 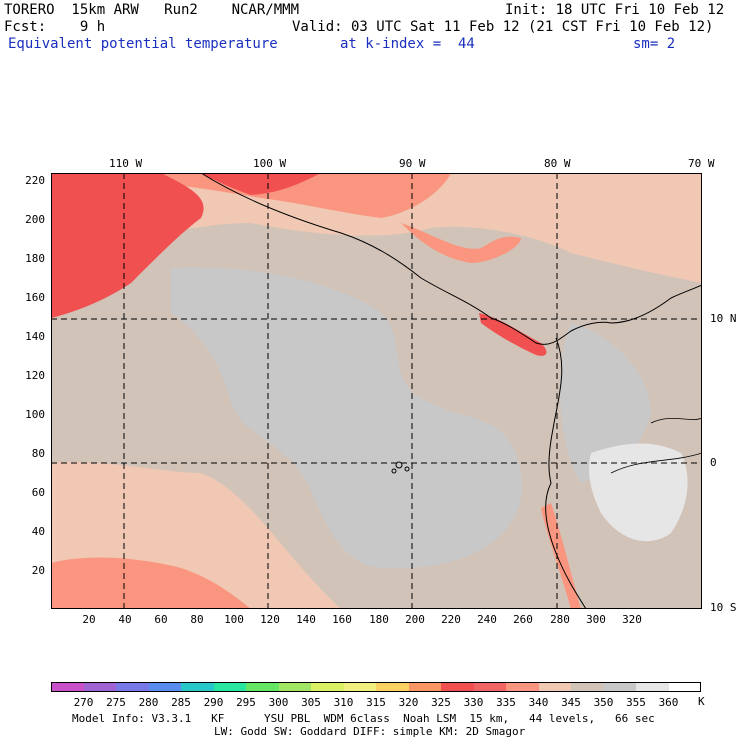 What do you see at coordinates (125, 619) in the screenshot?
I see `x-tick: 40` at bounding box center [125, 619].